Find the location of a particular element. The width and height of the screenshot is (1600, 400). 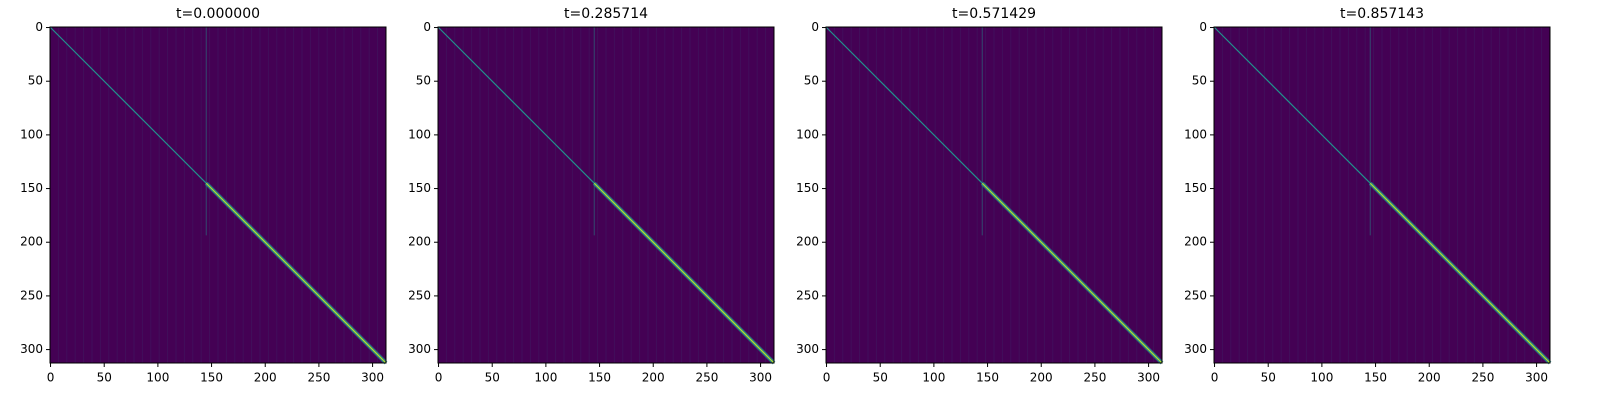

chart-title: t=0.000000 is located at coordinates (218, 14).